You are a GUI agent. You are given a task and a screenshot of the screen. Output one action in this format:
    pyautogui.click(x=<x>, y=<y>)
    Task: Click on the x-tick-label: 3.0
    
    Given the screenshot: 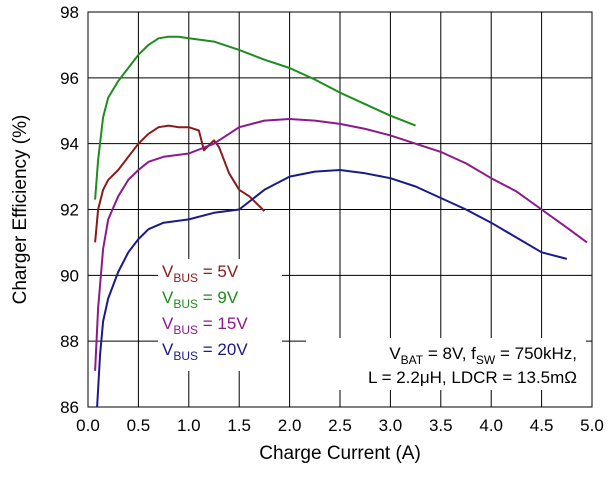 What is the action you would take?
    pyautogui.click(x=391, y=425)
    